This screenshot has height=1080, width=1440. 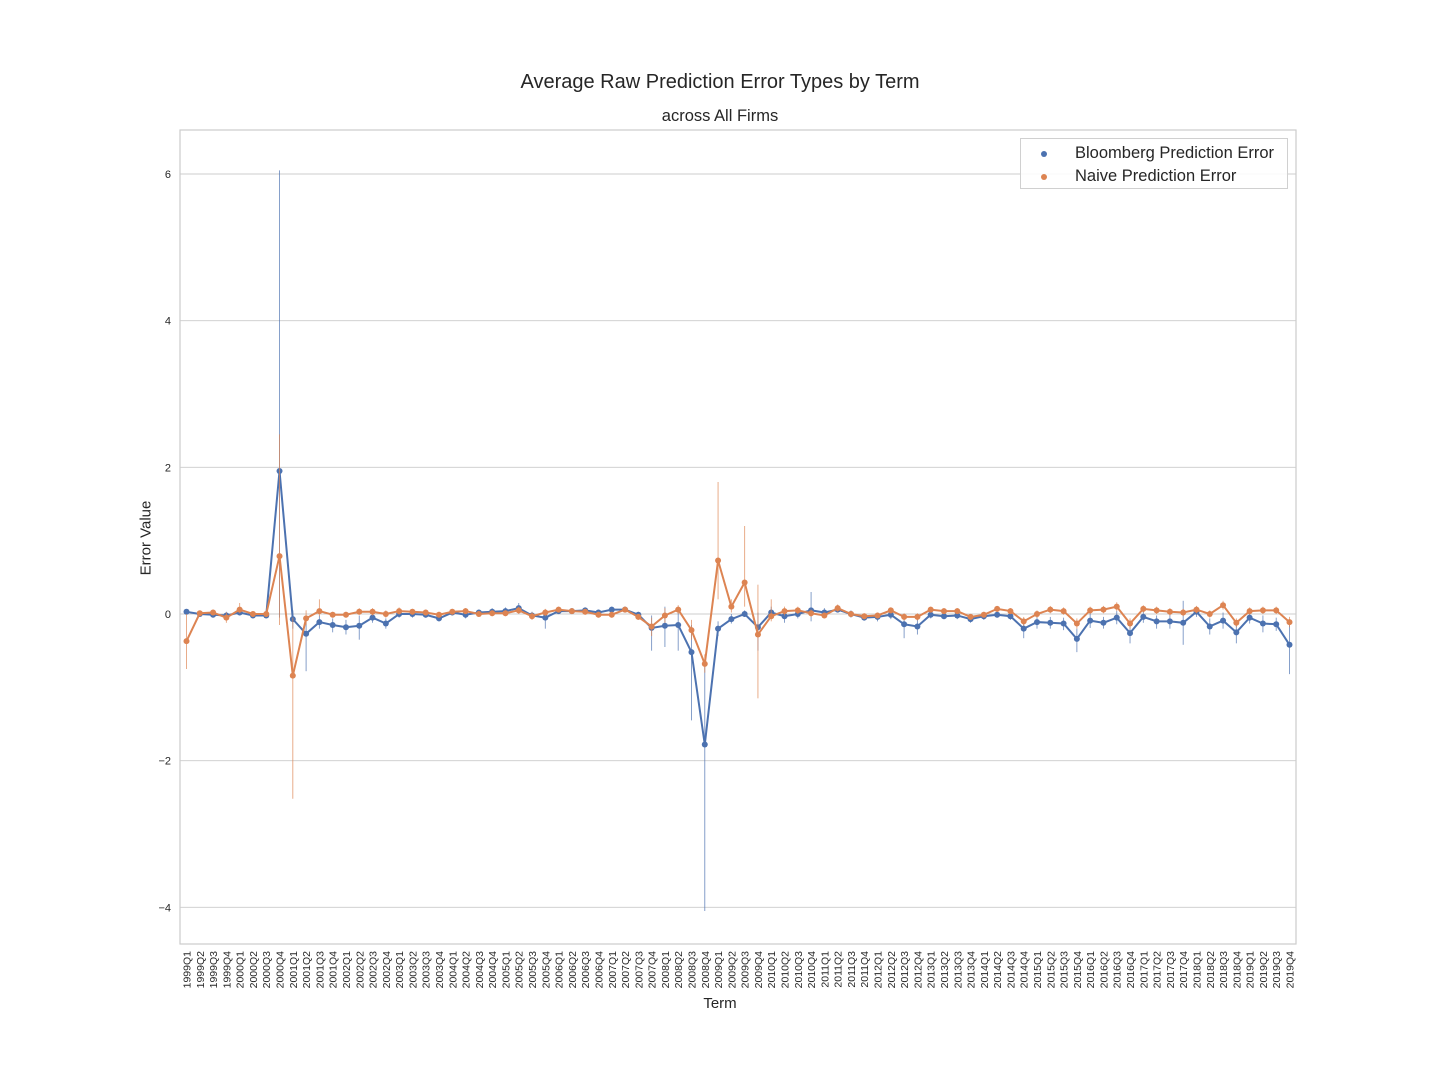 I want to click on x-tick-label: 2000Q1, so click(x=241, y=970).